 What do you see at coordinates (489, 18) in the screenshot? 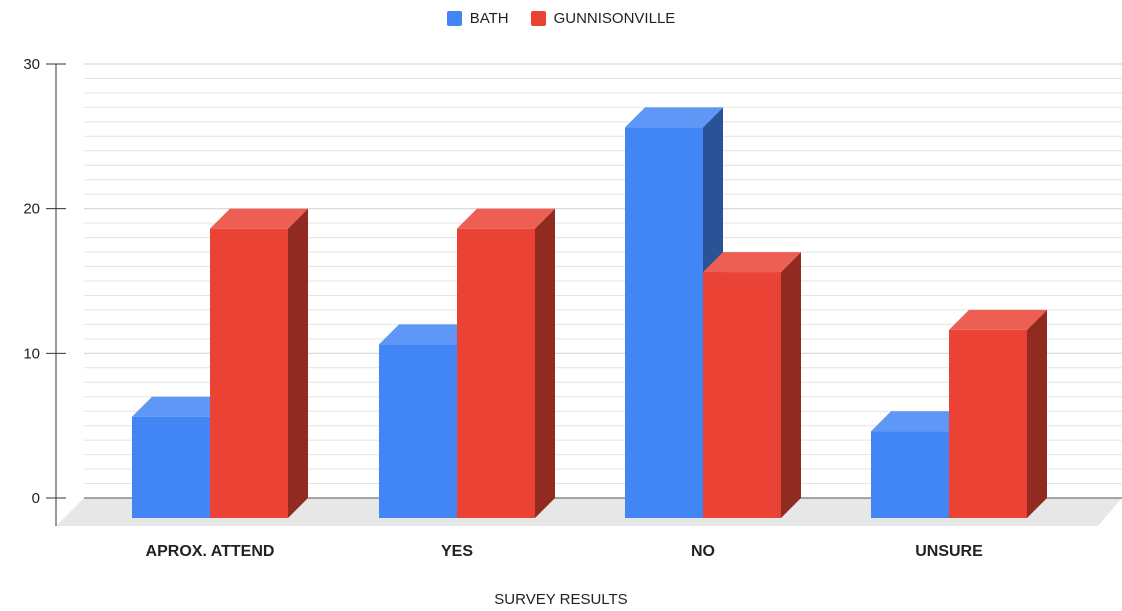
I see `legend-label-bath: BATH` at bounding box center [489, 18].